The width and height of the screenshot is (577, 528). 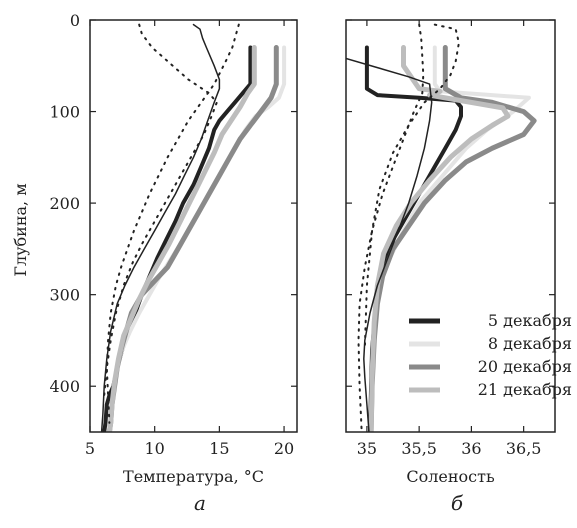 I want to click on thin-profile-line, so click(x=389, y=244).